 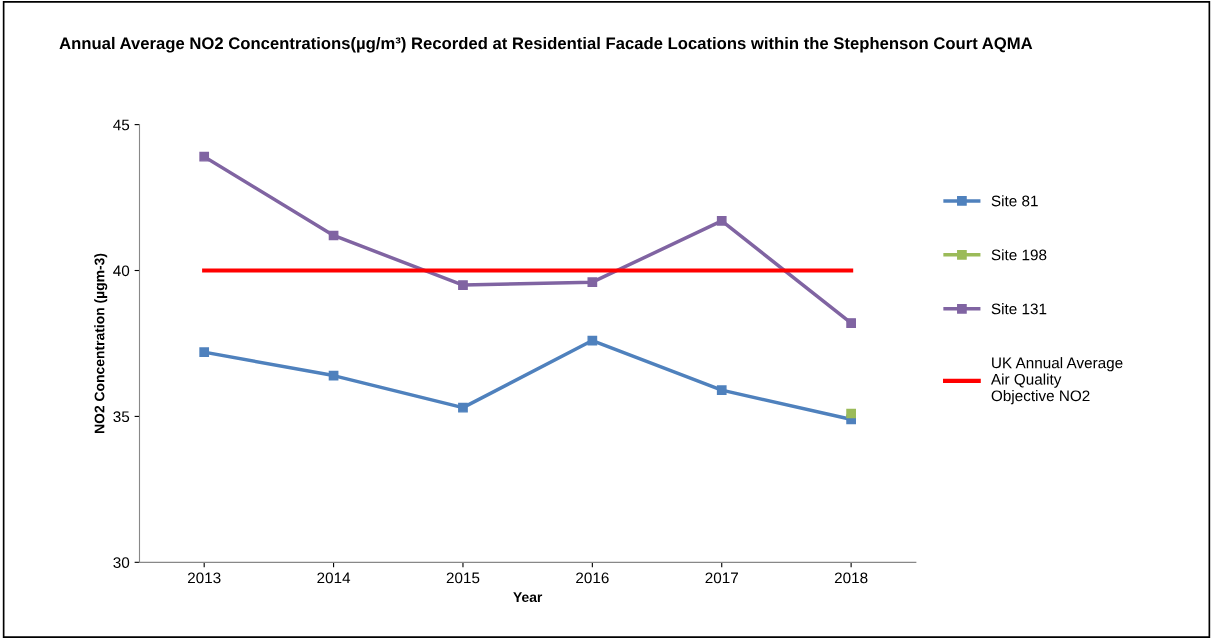 I want to click on legend-label: Site 131, so click(x=1019, y=309).